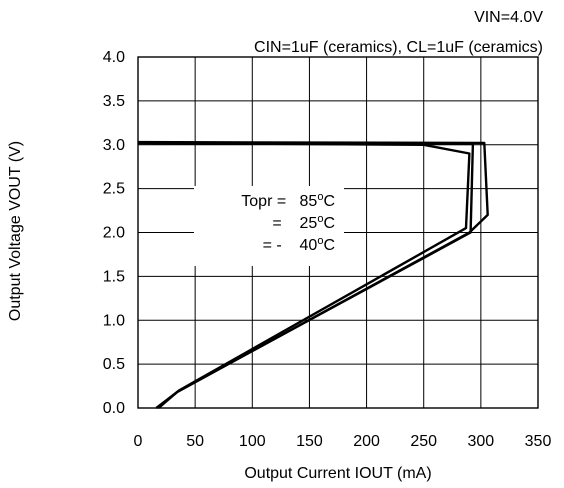 The width and height of the screenshot is (564, 488). I want to click on legend-entry-2: = 25oC, so click(303, 222).